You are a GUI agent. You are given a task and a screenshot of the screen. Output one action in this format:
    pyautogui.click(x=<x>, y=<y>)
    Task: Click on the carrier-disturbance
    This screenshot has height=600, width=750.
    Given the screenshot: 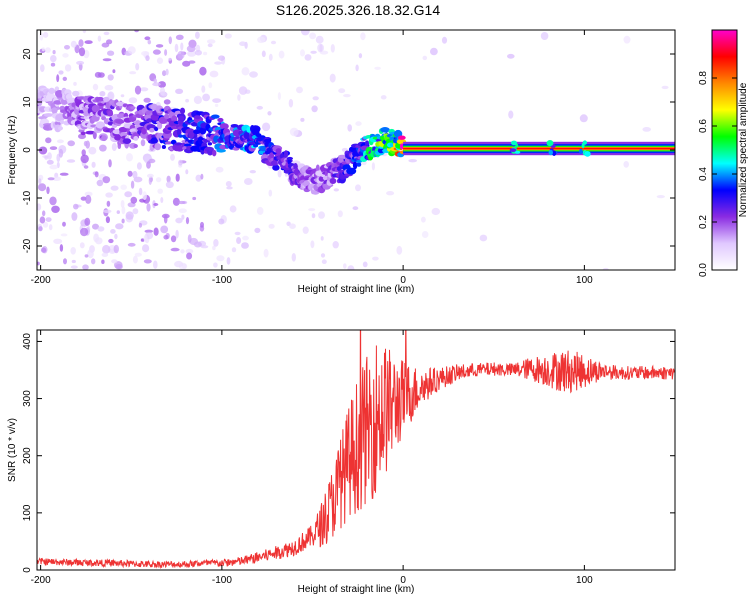 What is the action you would take?
    pyautogui.click(x=513, y=150)
    